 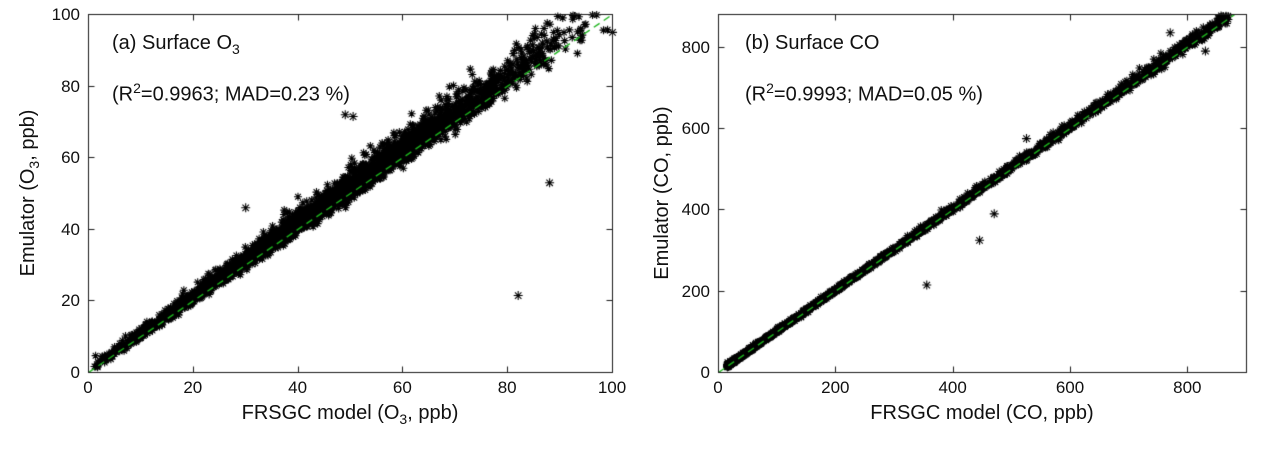 I want to click on y-axis-label-b: Emulator (CO, ppb), so click(x=662, y=193).